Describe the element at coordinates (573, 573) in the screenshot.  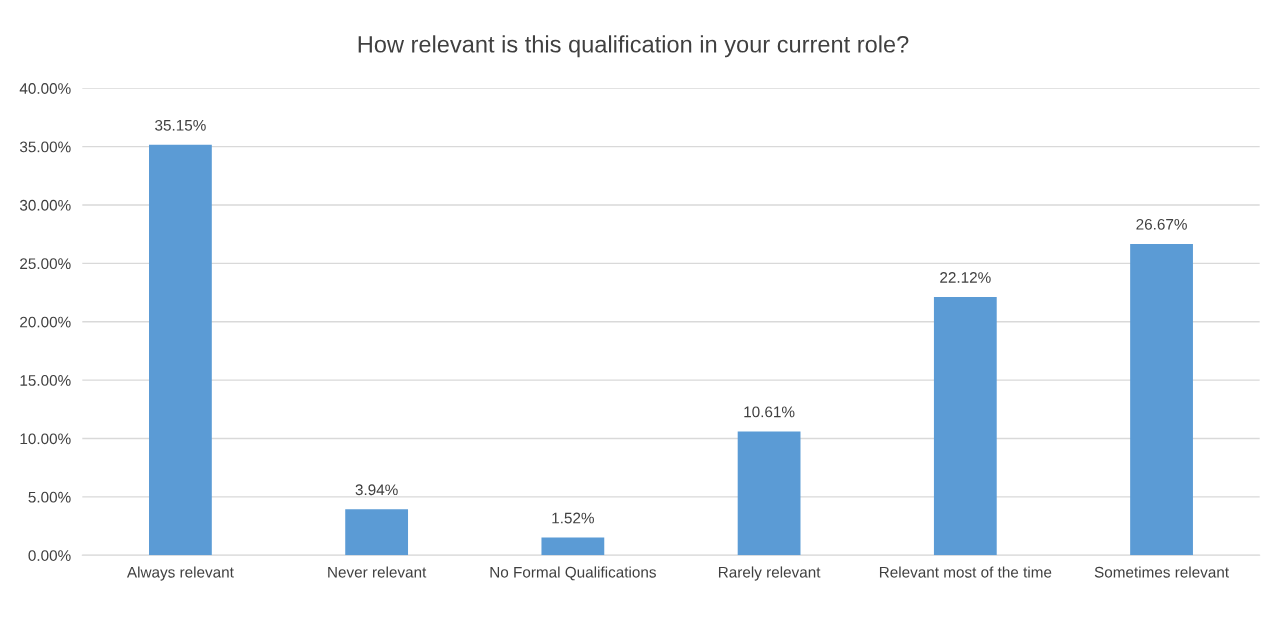
I see `x-tick-label: No Formal Qualifications` at that location.